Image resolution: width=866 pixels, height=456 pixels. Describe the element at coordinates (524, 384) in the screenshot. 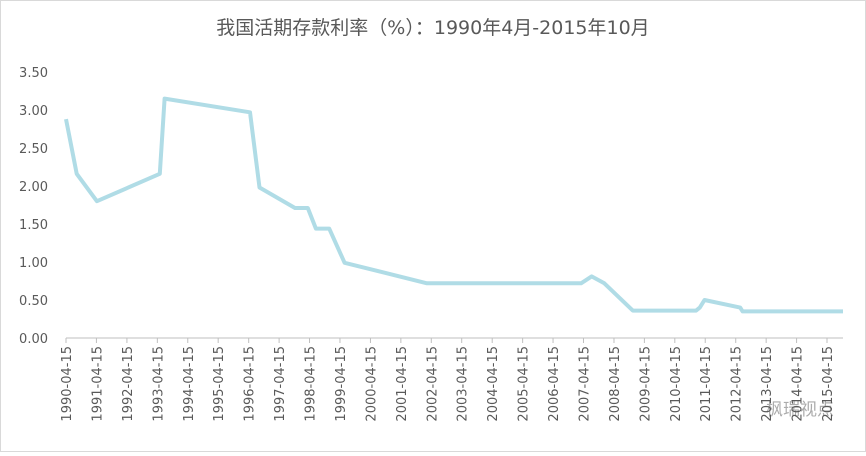

I see `x-tick-label: 2005-04-15` at that location.